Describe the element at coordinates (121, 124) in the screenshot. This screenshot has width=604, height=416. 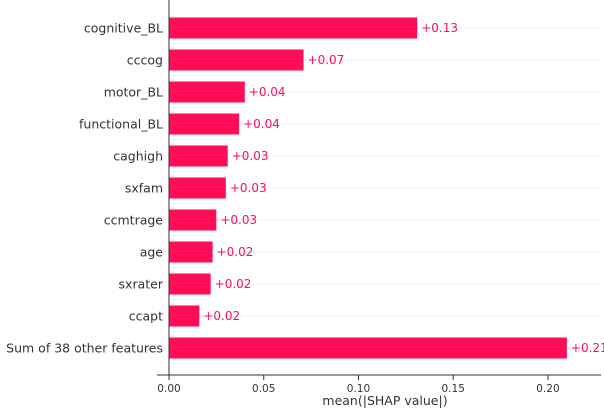
I see `category-label: functional_BL` at that location.